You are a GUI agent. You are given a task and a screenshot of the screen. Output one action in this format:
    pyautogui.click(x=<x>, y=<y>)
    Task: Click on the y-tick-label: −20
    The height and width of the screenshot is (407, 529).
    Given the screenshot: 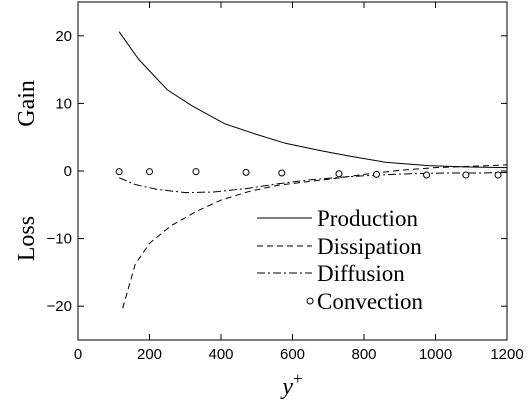 What is the action you would take?
    pyautogui.click(x=59, y=306)
    